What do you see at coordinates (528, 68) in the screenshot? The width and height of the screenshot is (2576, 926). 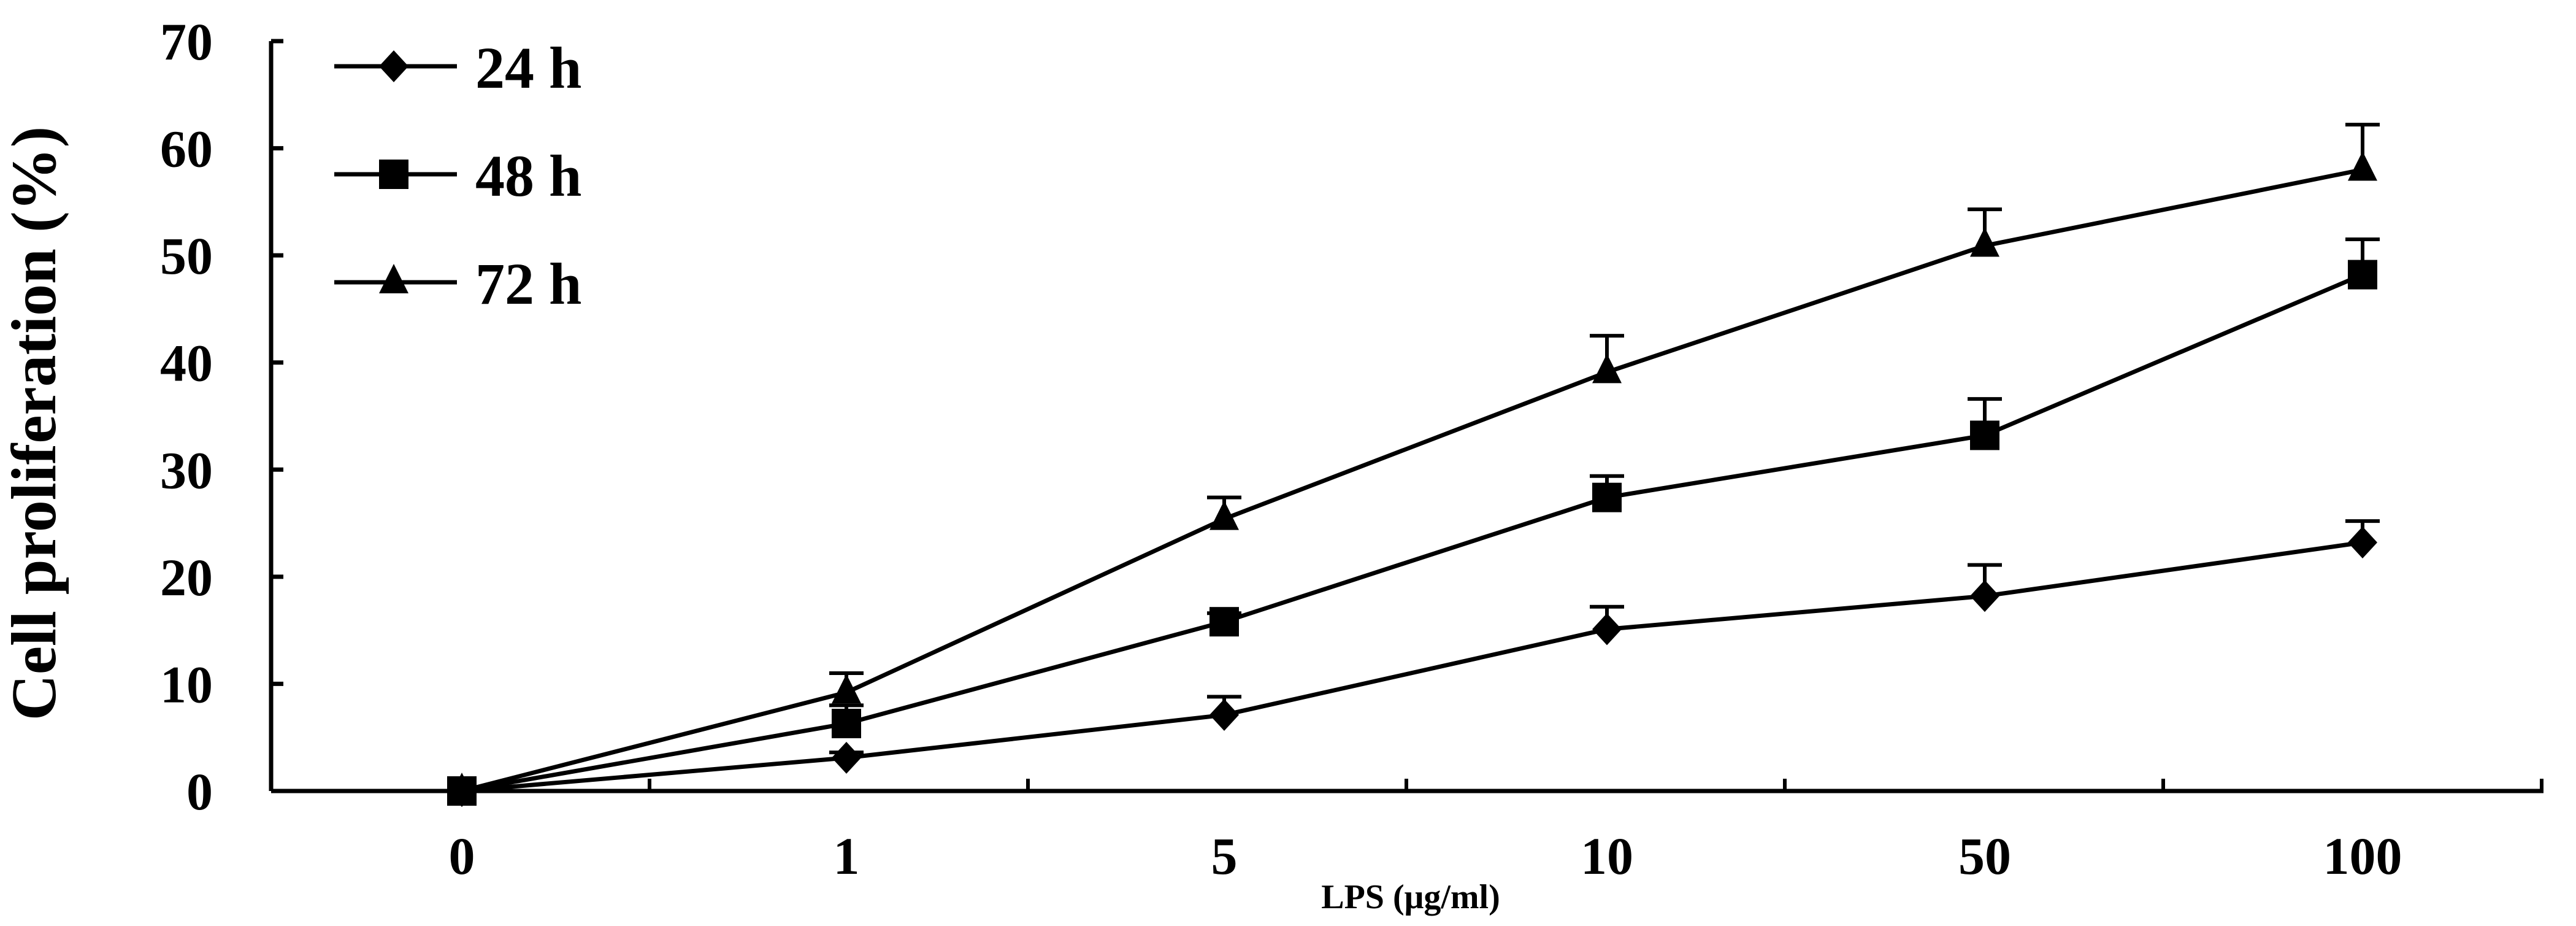 I see `legend-label: 24 h` at bounding box center [528, 68].